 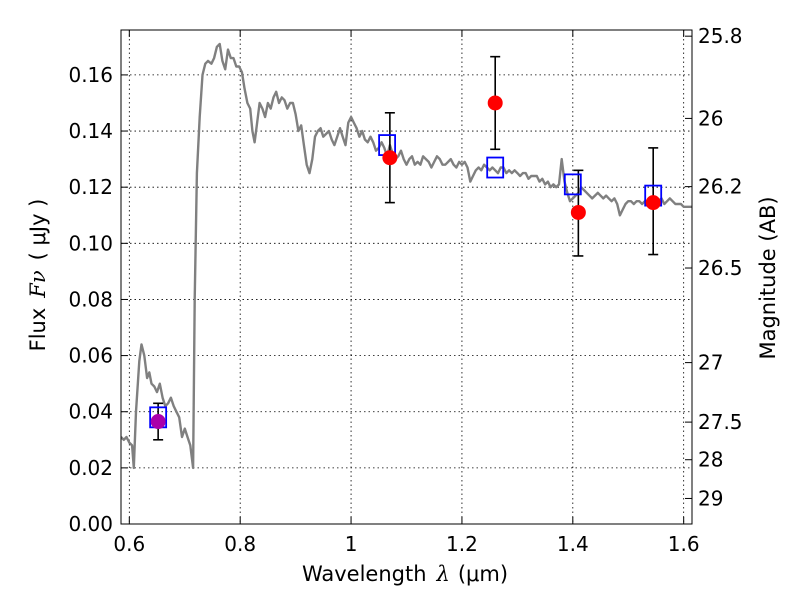 I want to click on y2-axis-title: Magnitude (AB), so click(x=768, y=277).